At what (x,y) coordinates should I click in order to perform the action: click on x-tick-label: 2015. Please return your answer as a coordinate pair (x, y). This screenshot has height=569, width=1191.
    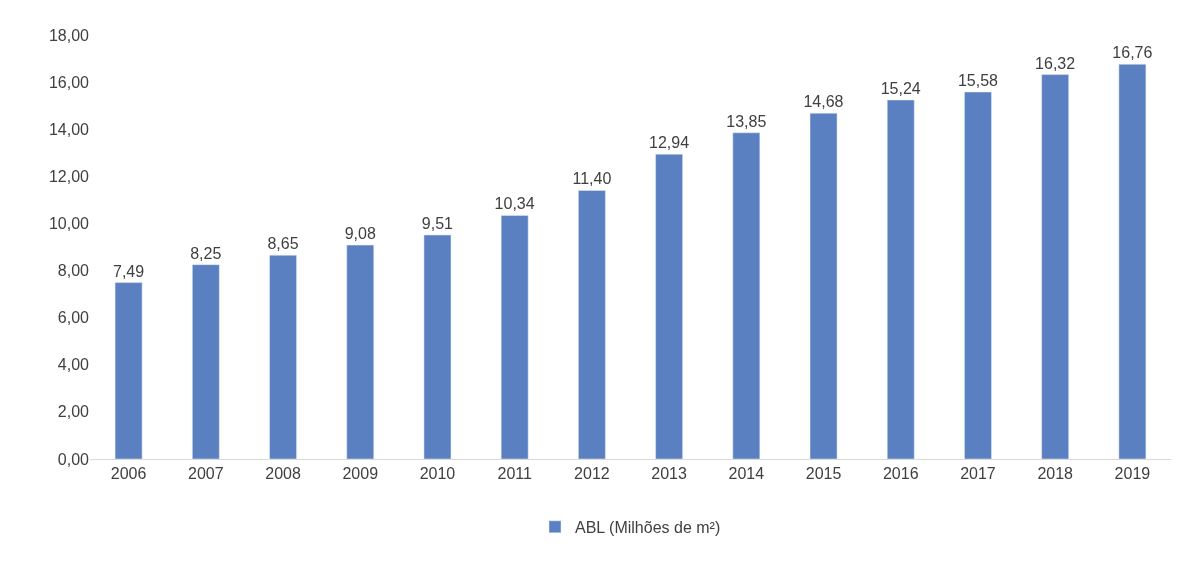
    Looking at the image, I should click on (823, 474).